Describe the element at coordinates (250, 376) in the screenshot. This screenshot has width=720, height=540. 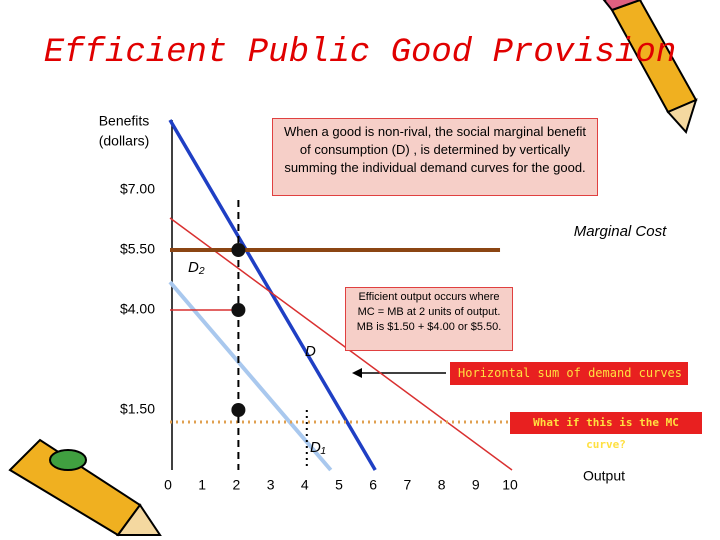
I see `series-line` at that location.